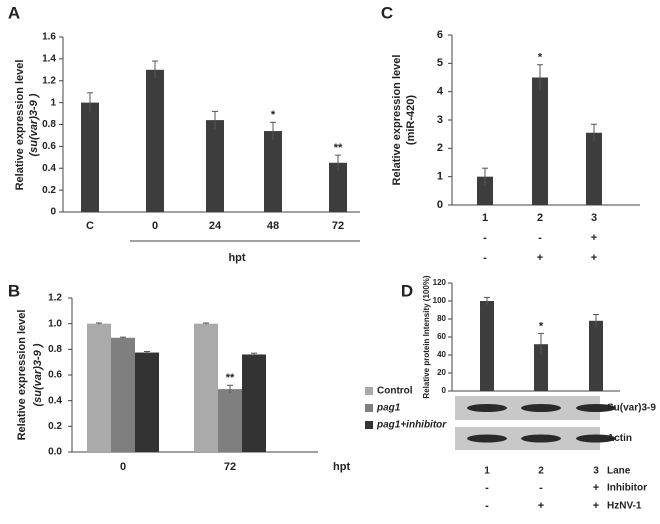  Describe the element at coordinates (90, 226) in the screenshot. I see `x-tick-label: C` at that location.